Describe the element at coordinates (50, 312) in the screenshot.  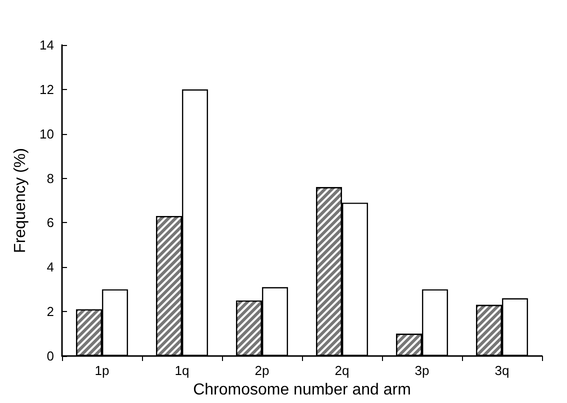
I see `y-tick-label: 2` at that location.